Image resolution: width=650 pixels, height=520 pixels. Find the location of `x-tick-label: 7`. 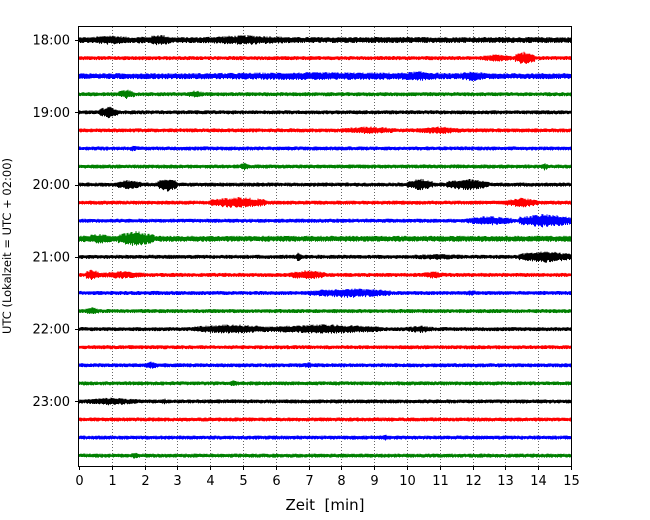

x-tick-label: 7 is located at coordinates (309, 481).